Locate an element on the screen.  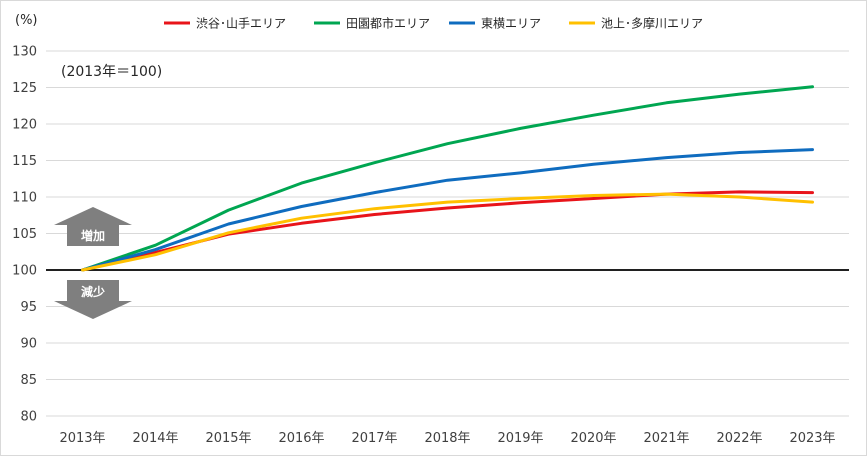
legend-entry-label: 田園都市エリア is located at coordinates (388, 23).